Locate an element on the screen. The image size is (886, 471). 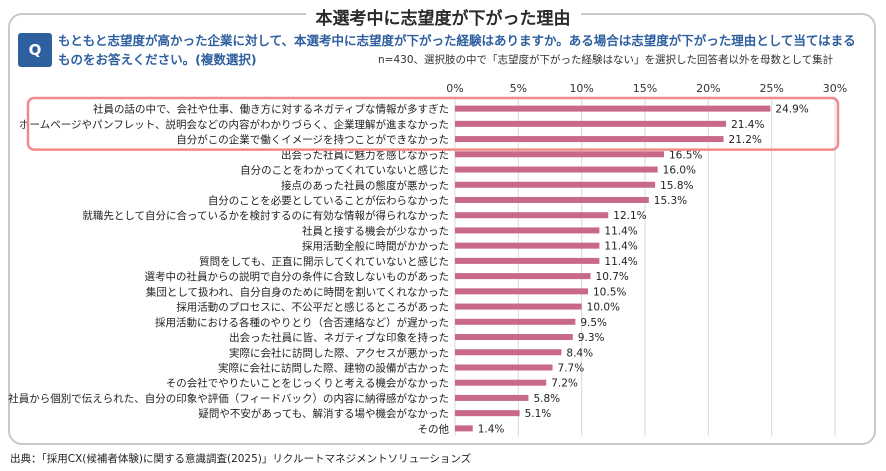
value-label: 15.3% is located at coordinates (670, 201).